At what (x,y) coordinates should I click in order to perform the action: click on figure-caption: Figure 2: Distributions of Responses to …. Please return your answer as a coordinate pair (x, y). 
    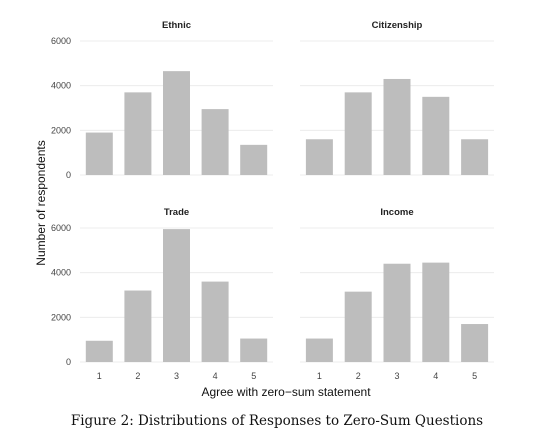
    Looking at the image, I should click on (277, 421).